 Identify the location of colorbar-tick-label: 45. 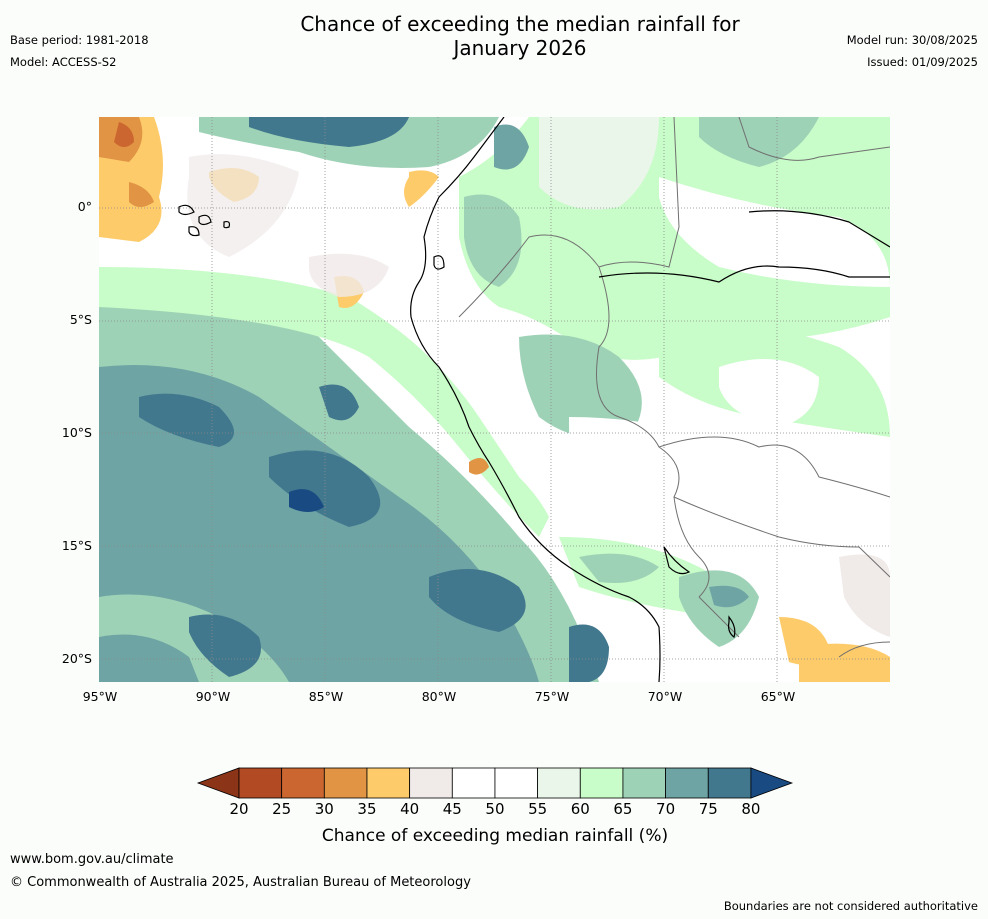
(452, 809).